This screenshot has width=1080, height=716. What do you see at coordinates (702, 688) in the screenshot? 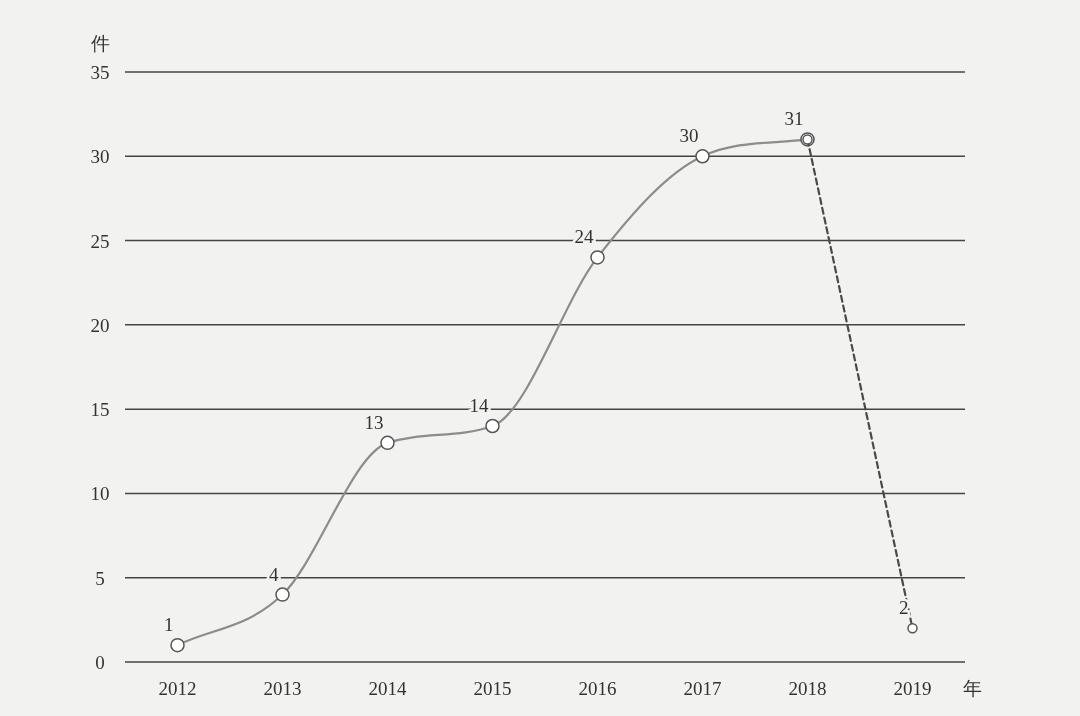
I see `x-tick-label: 2017` at bounding box center [702, 688].